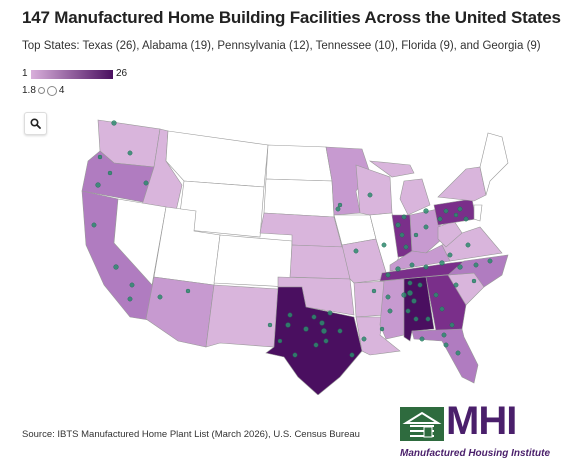  I want to click on legend-color-max: 26, so click(122, 73).